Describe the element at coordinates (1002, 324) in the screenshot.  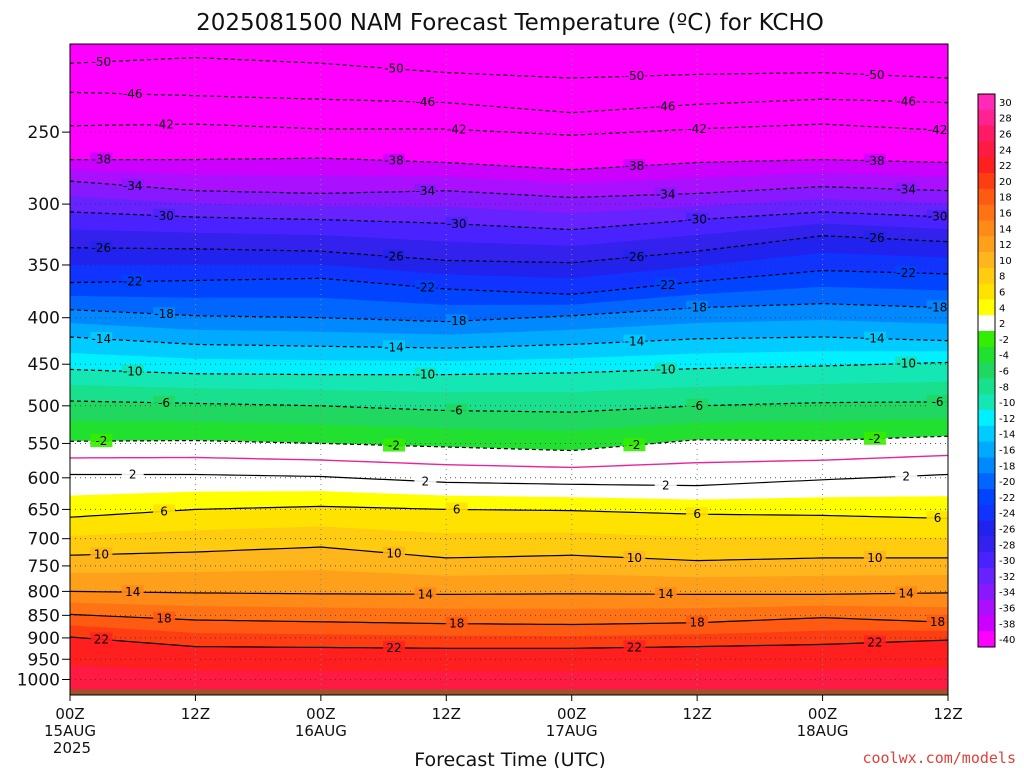
I see `colorbar-label: 2` at that location.